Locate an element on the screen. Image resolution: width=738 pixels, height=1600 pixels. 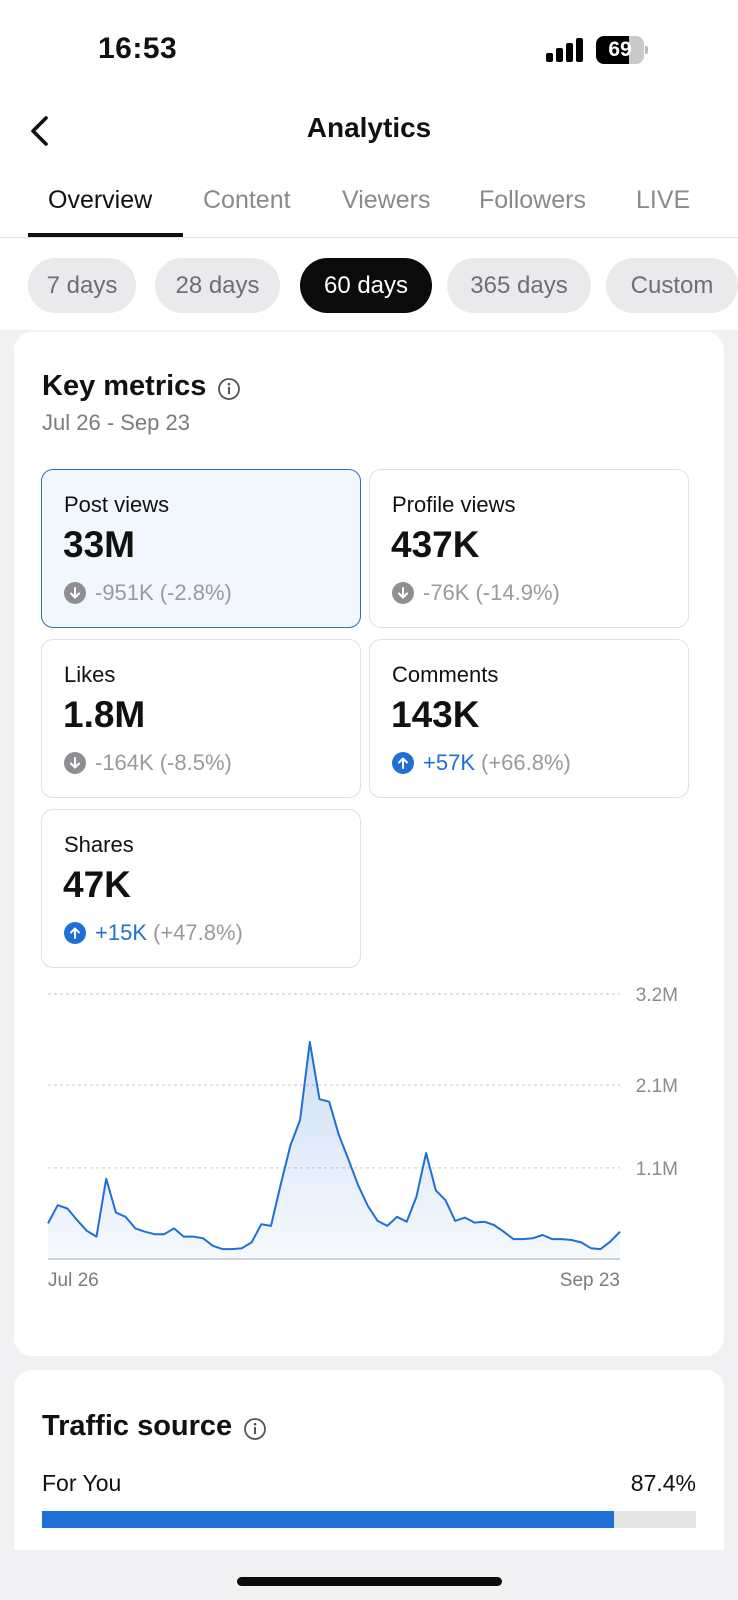
metric-value: 33M is located at coordinates (99, 544).